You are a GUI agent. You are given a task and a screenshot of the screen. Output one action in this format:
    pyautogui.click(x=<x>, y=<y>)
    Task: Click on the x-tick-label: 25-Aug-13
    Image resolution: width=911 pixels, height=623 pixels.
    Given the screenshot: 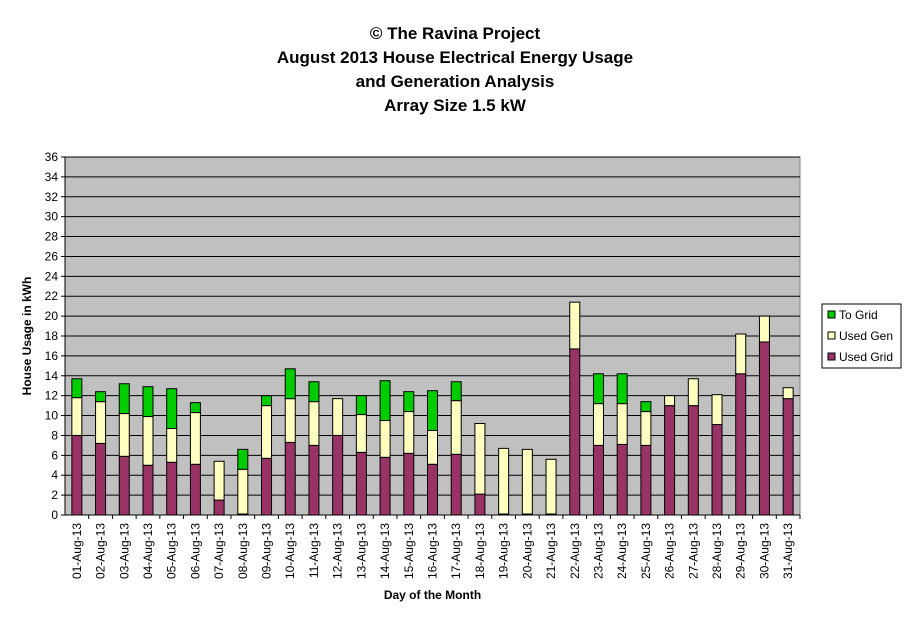 What is the action you would take?
    pyautogui.click(x=646, y=551)
    